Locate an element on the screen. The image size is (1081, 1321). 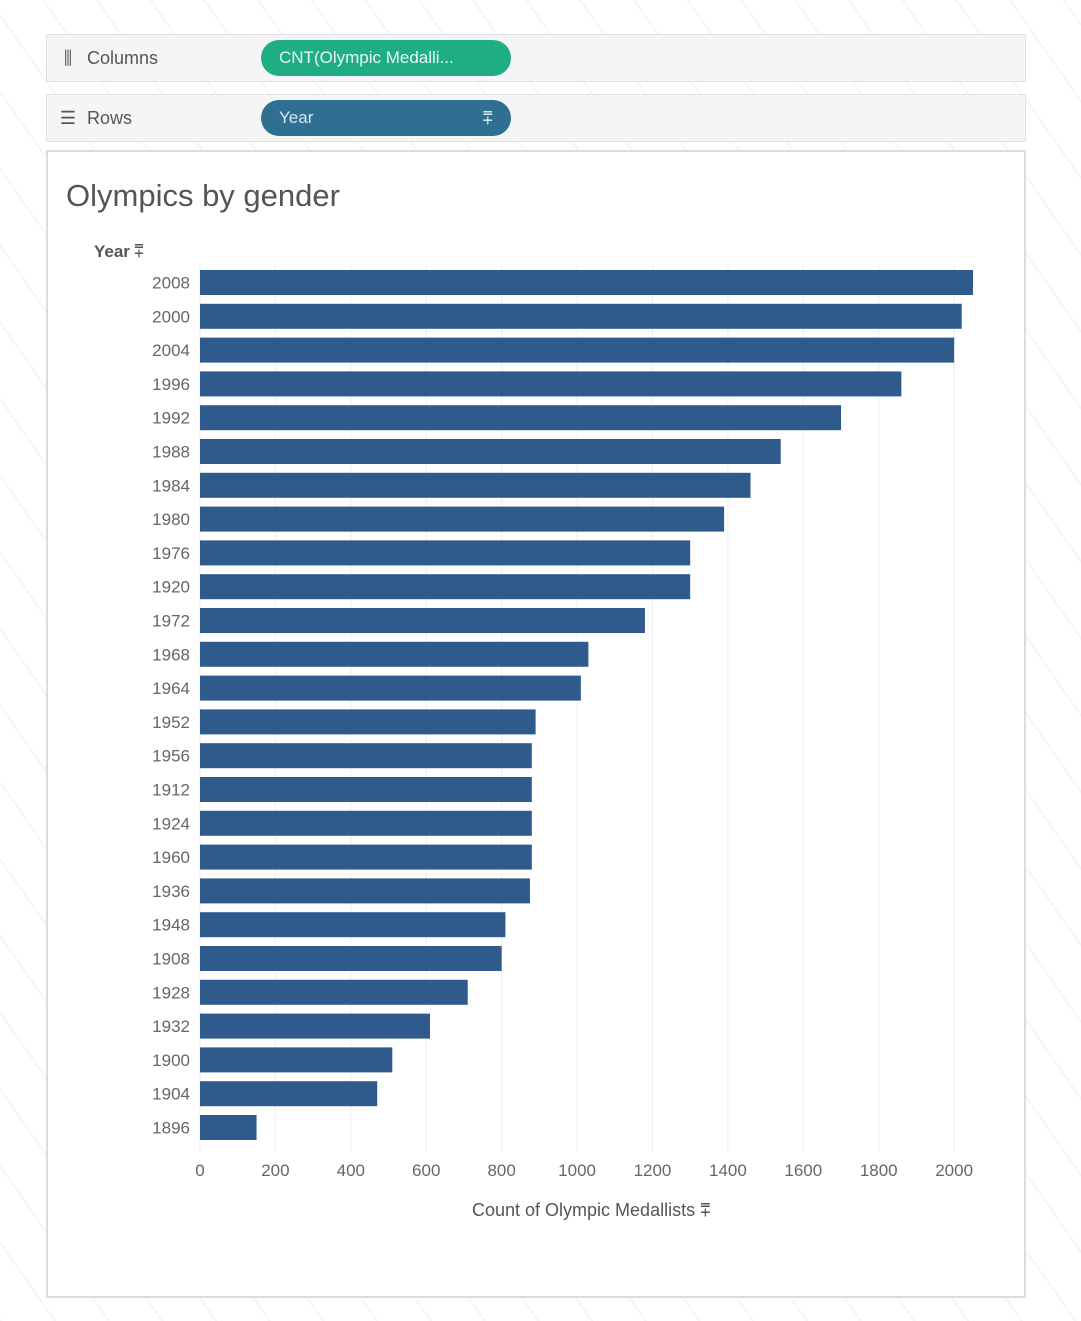
x-tick-label: 1800 is located at coordinates (879, 1170).